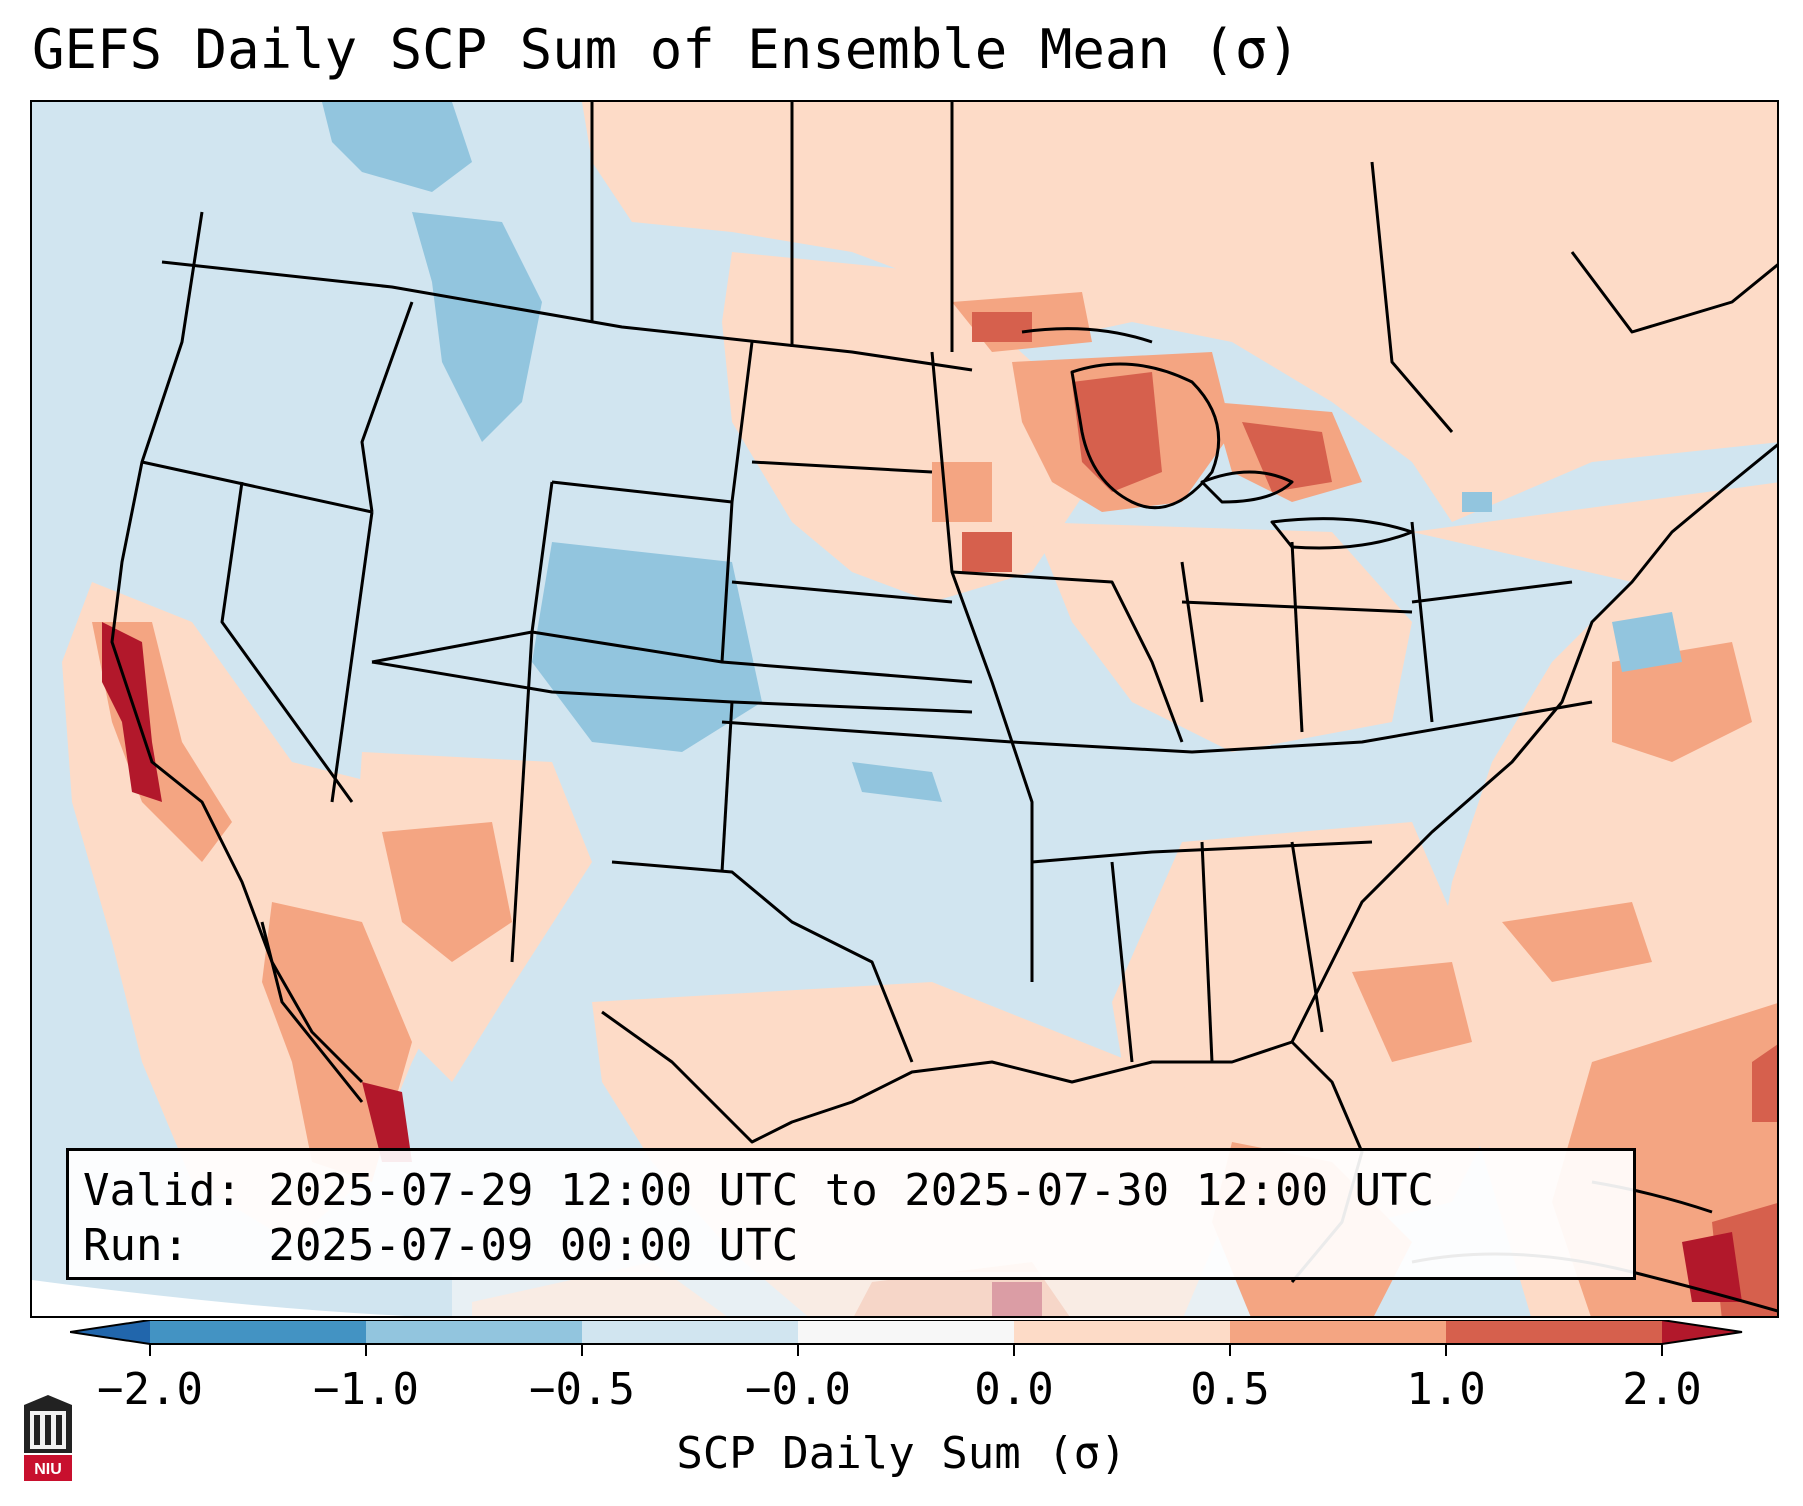 The width and height of the screenshot is (1803, 1506). I want to click on map-title: GEFS Daily SCP Sum of Ensemble Mean (σ), so click(666, 49).